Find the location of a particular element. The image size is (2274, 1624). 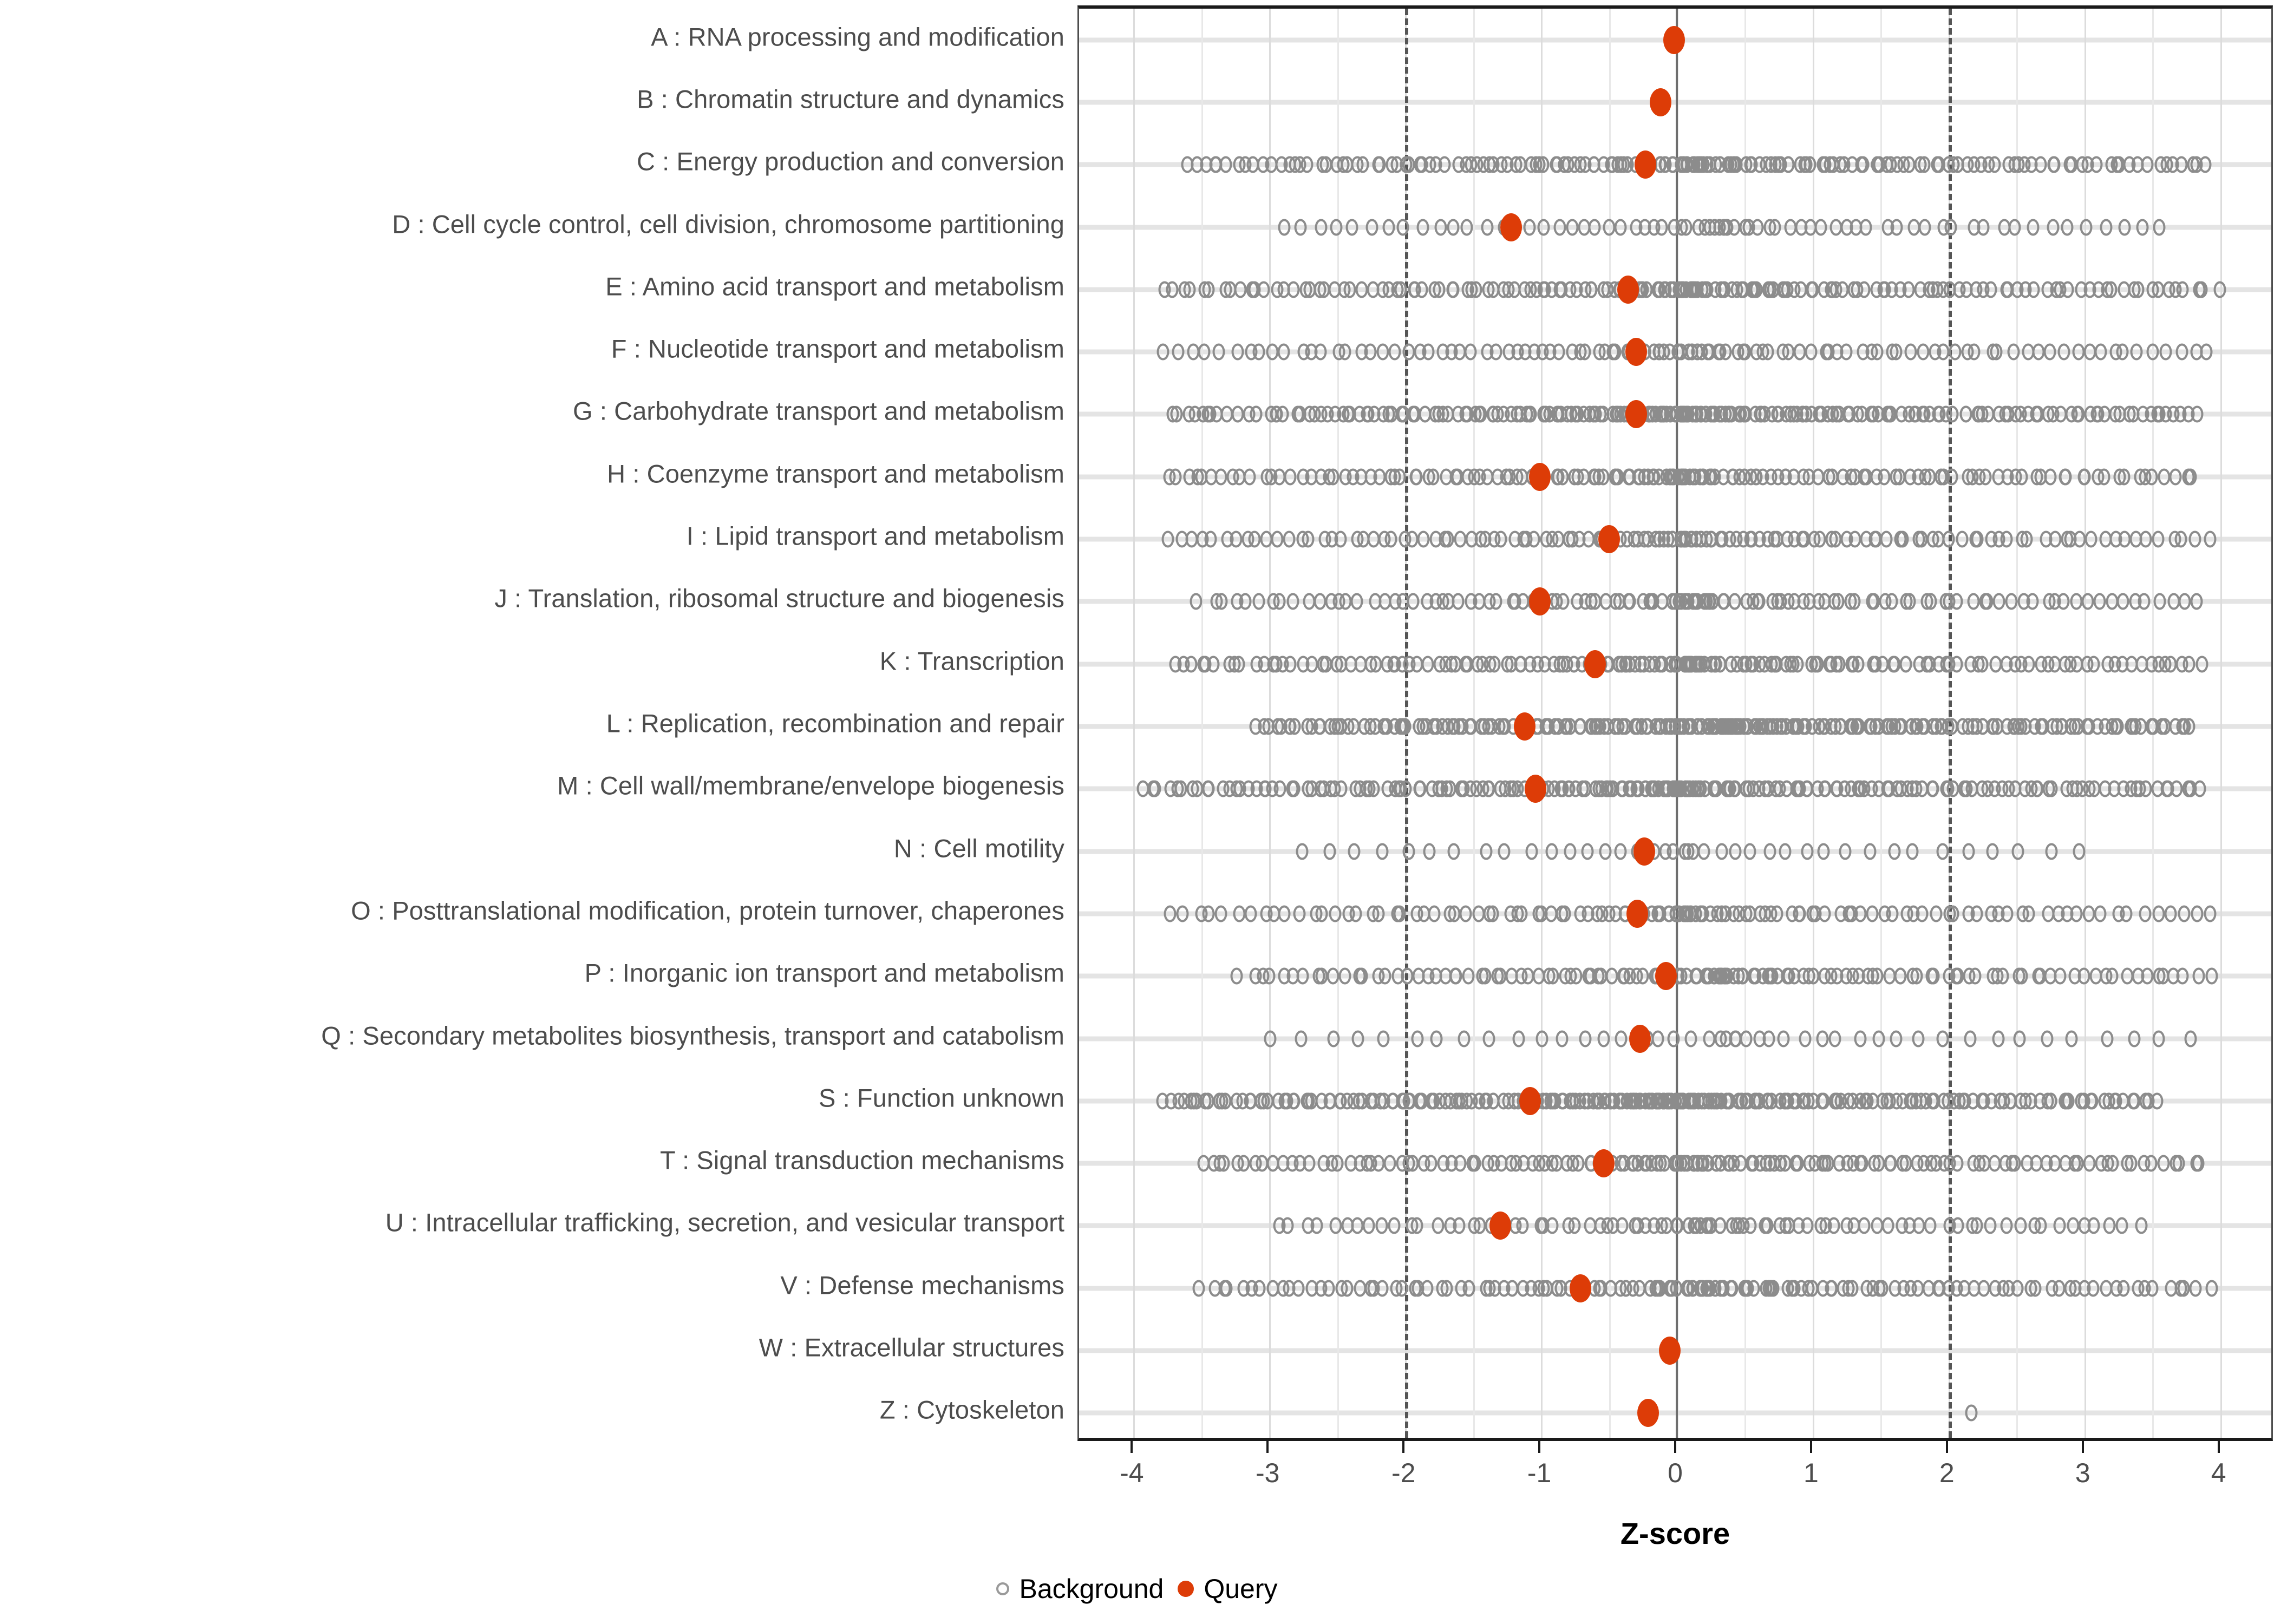

y-axis-label: W : Extracellular structures is located at coordinates (912, 1347).